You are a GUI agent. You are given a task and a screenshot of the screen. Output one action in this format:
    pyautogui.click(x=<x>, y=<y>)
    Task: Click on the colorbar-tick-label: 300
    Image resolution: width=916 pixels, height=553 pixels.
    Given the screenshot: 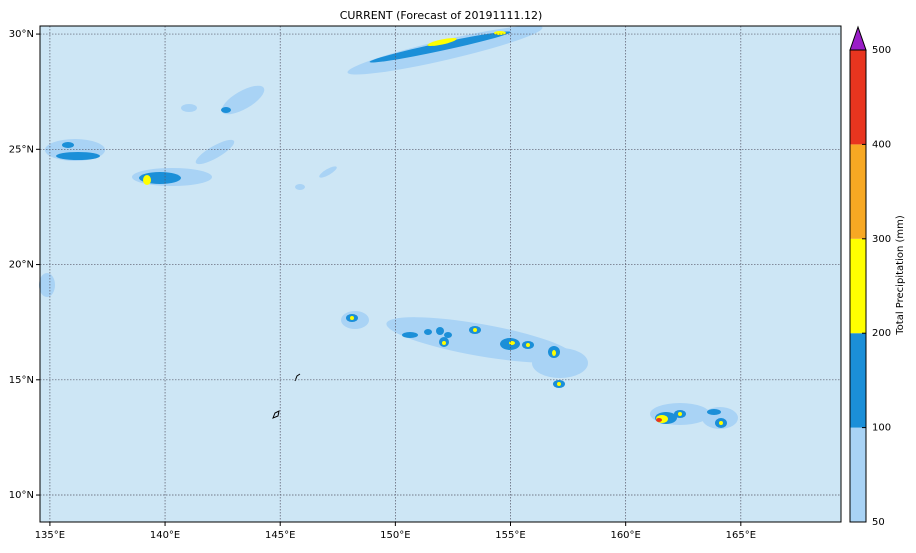 What is the action you would take?
    pyautogui.click(x=881, y=239)
    